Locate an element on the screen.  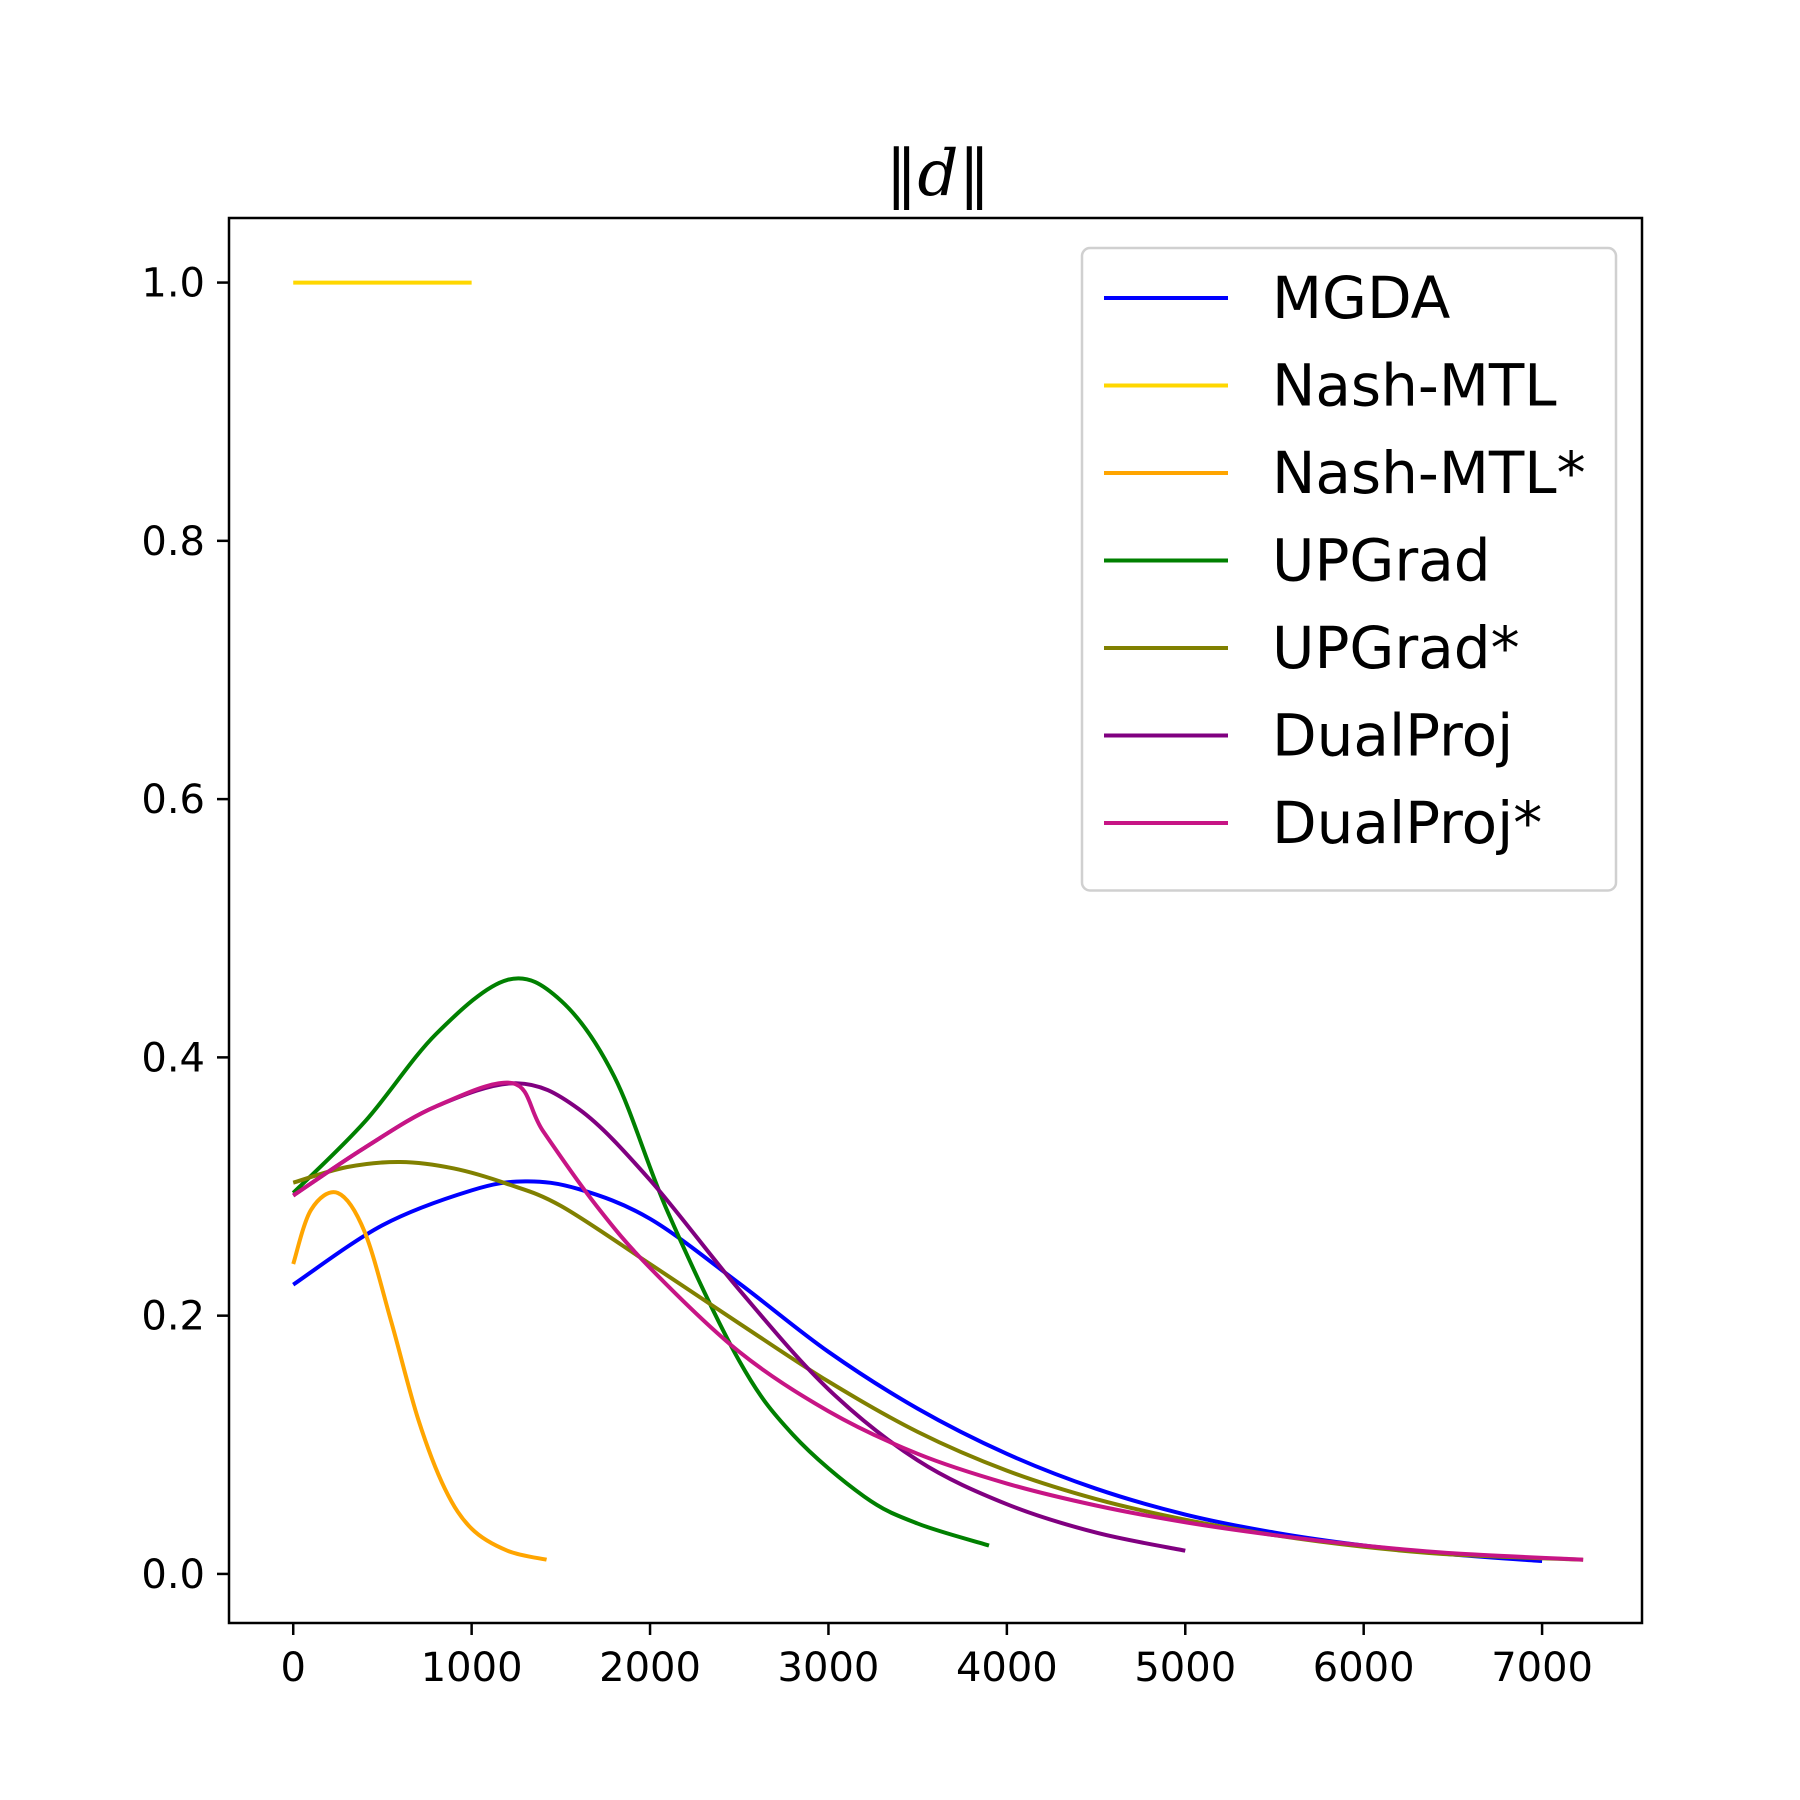
series-line-upgrad is located at coordinates (640, 1262).